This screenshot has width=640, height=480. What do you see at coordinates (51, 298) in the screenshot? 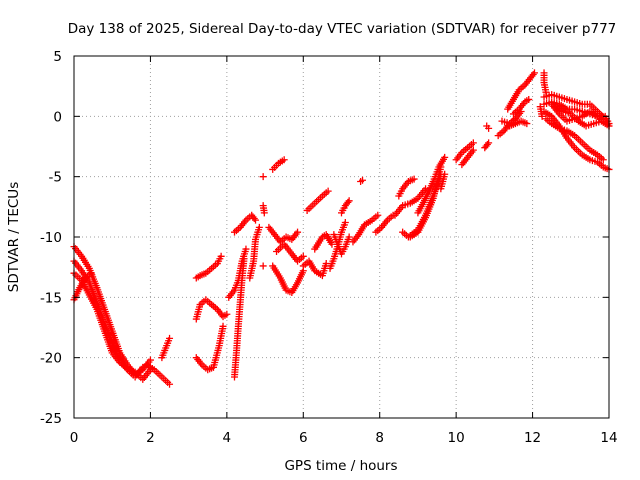
I see `y-tick-label: -15` at bounding box center [51, 298].